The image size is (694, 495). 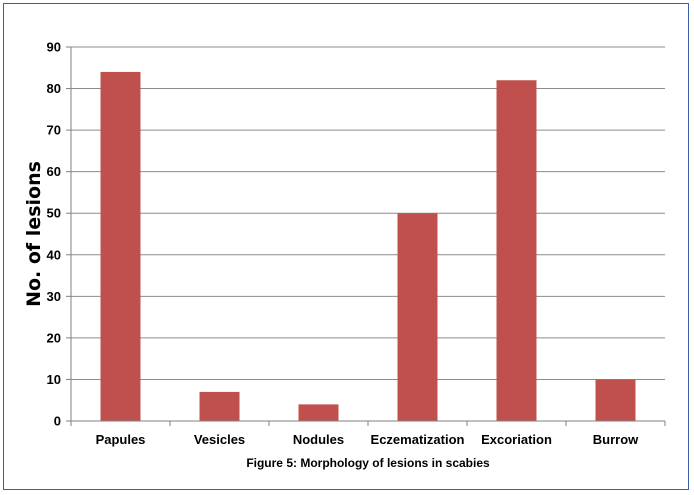 I want to click on y-tick-label: 50, so click(x=54, y=213).